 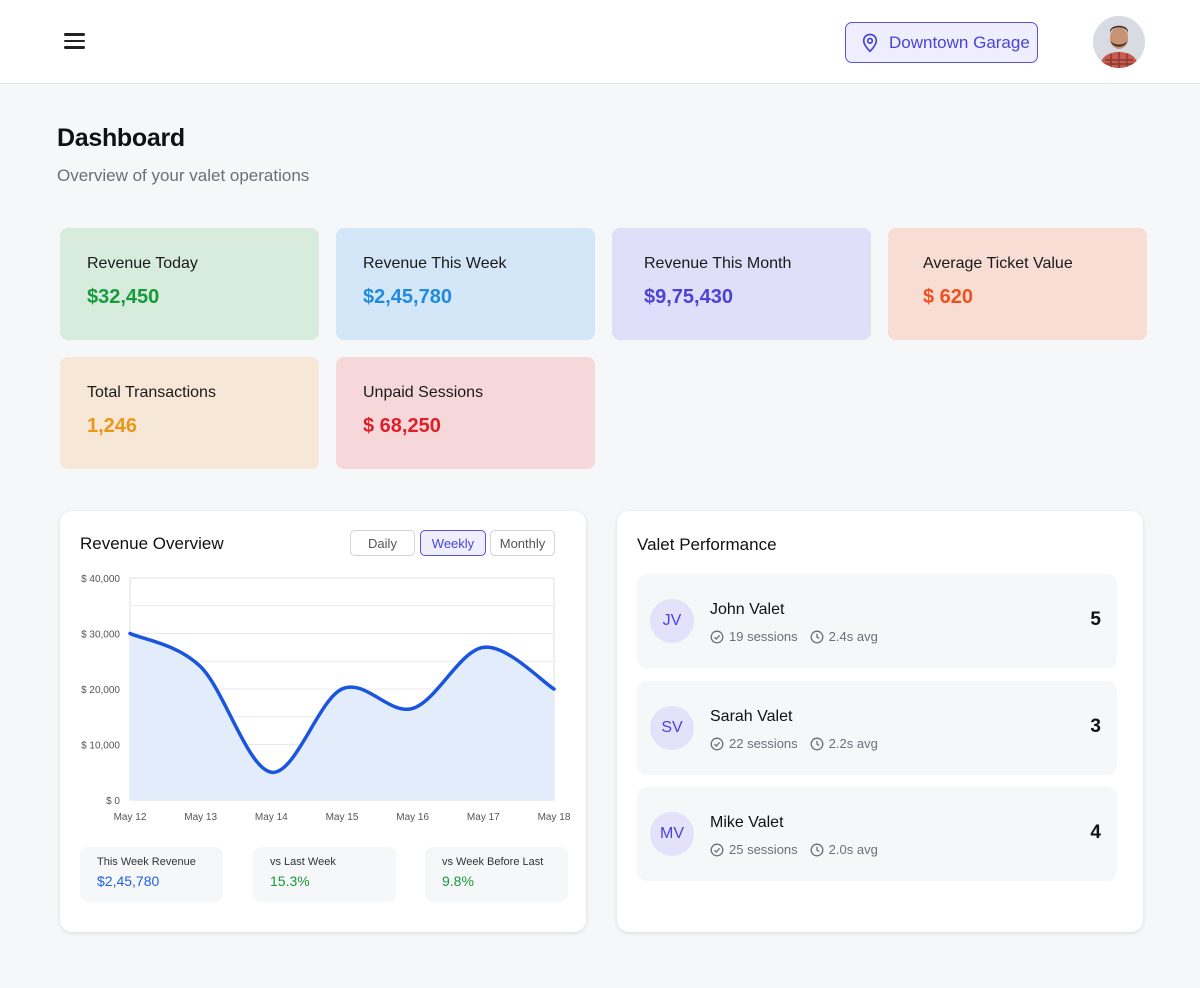 What do you see at coordinates (959, 42) in the screenshot?
I see `location-label: Downtown Garage` at bounding box center [959, 42].